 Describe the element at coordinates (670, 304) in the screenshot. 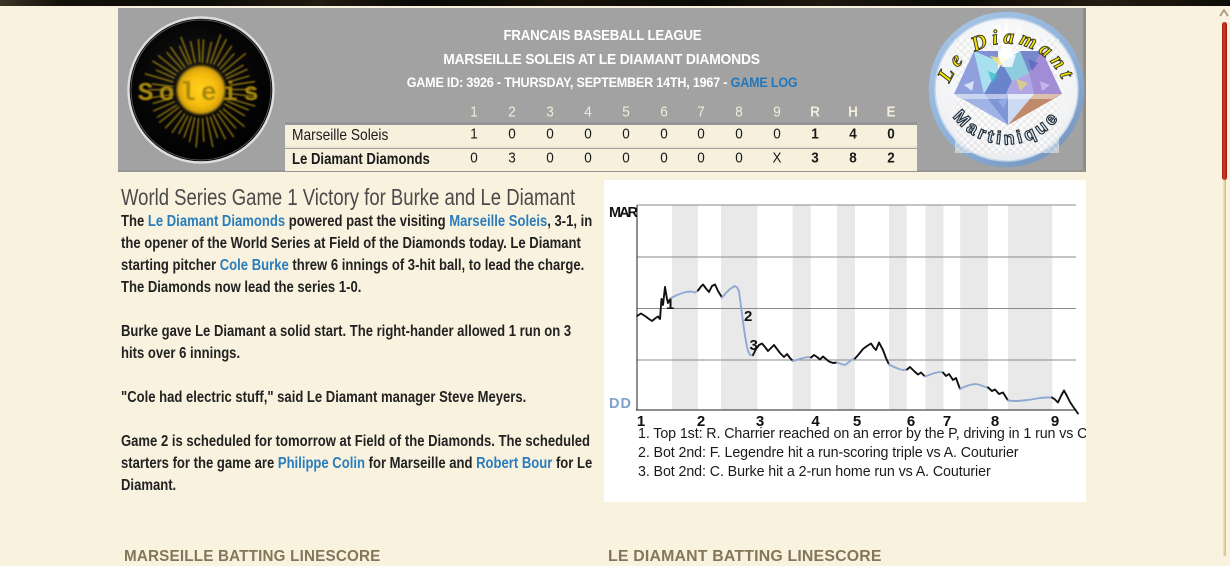

I see `svg-text: 1` at that location.